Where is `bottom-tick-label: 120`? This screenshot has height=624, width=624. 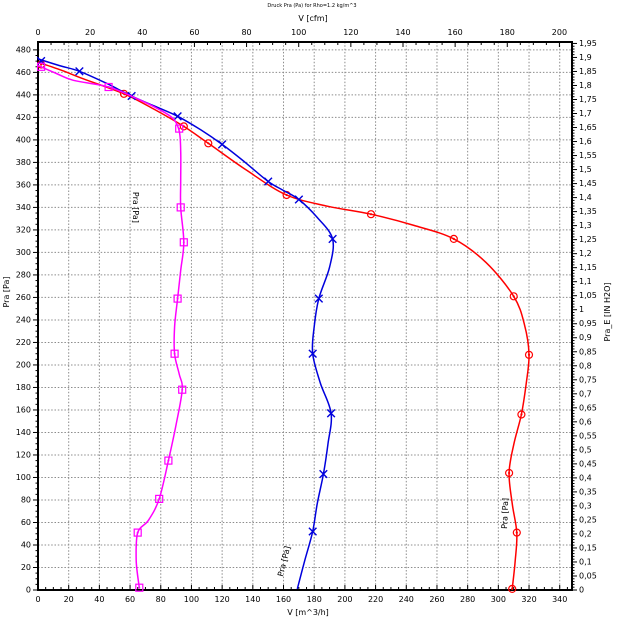
bottom-tick-label: 120 is located at coordinates (221, 599).